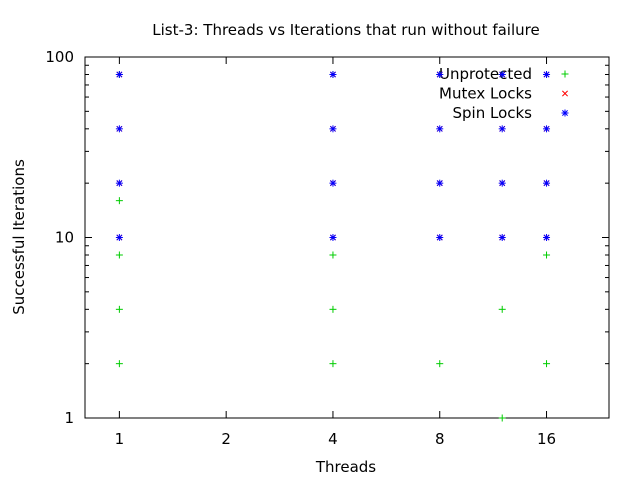 The width and height of the screenshot is (640, 484). Describe the element at coordinates (333, 439) in the screenshot. I see `x-tick-label: 4` at that location.